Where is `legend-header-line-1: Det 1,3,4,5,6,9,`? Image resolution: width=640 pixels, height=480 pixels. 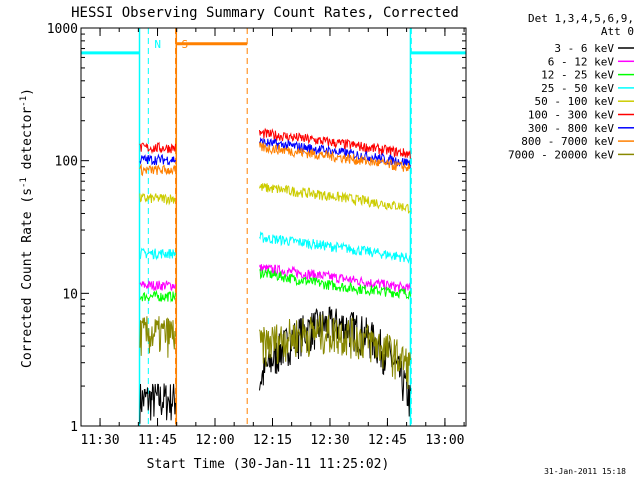 legend-header-line-1: Det 1,3,4,5,6,9, is located at coordinates (581, 18).